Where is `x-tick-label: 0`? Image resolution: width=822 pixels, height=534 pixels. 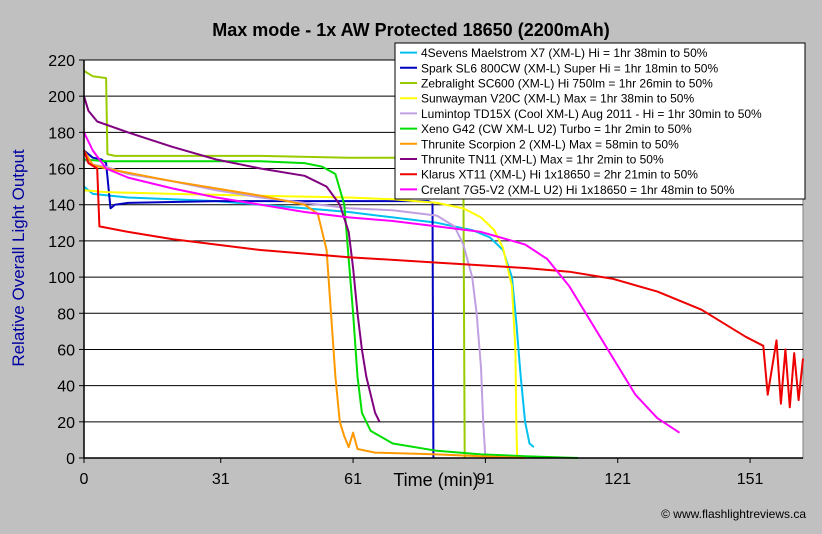 x-tick-label: 0 is located at coordinates (84, 479).